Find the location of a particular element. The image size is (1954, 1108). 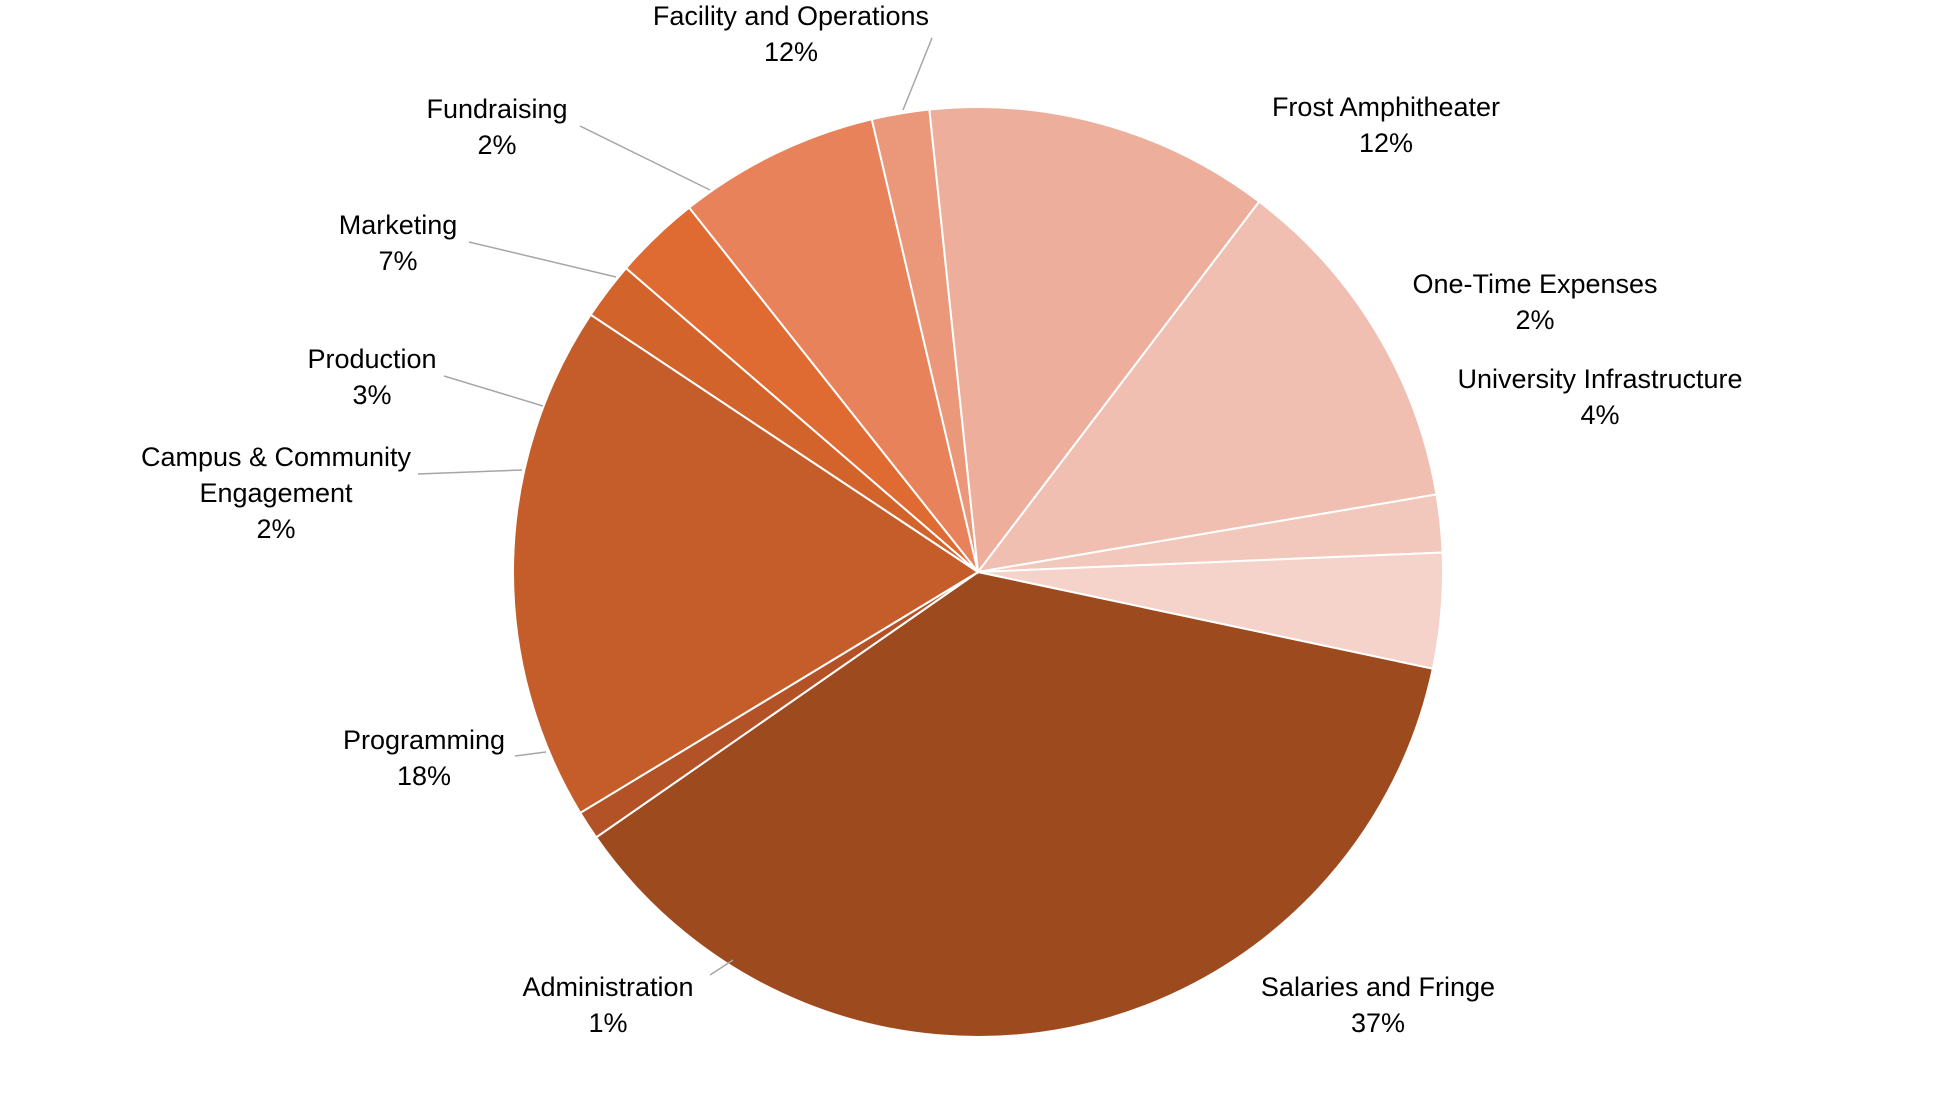

pie-slice-frost-amphitheater is located at coordinates (1206, 387).